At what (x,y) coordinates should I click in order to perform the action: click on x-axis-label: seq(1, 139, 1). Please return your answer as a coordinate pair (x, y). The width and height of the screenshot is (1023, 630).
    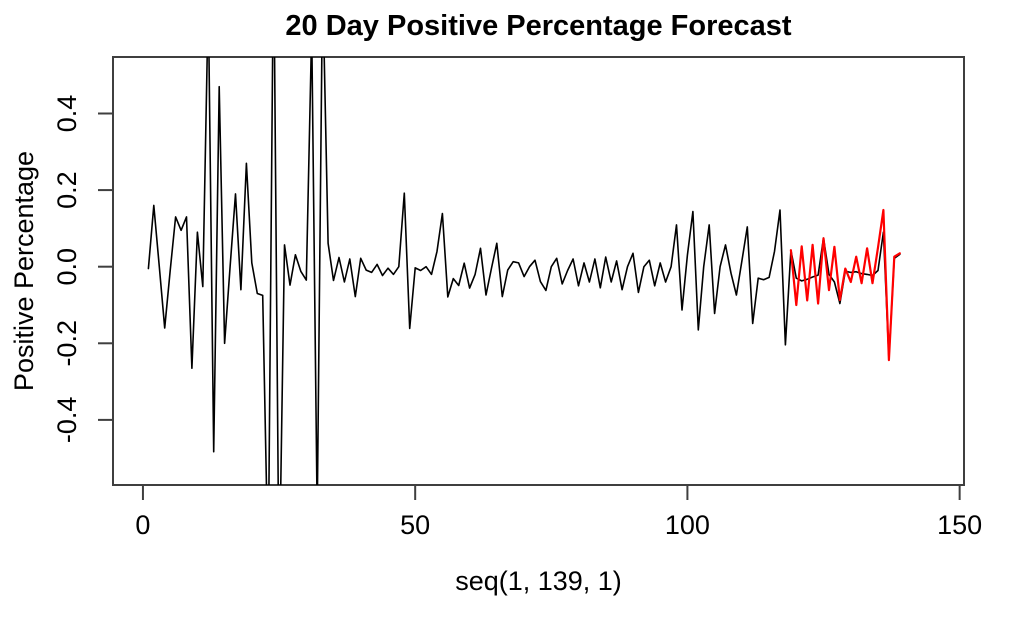
    Looking at the image, I should click on (538, 581).